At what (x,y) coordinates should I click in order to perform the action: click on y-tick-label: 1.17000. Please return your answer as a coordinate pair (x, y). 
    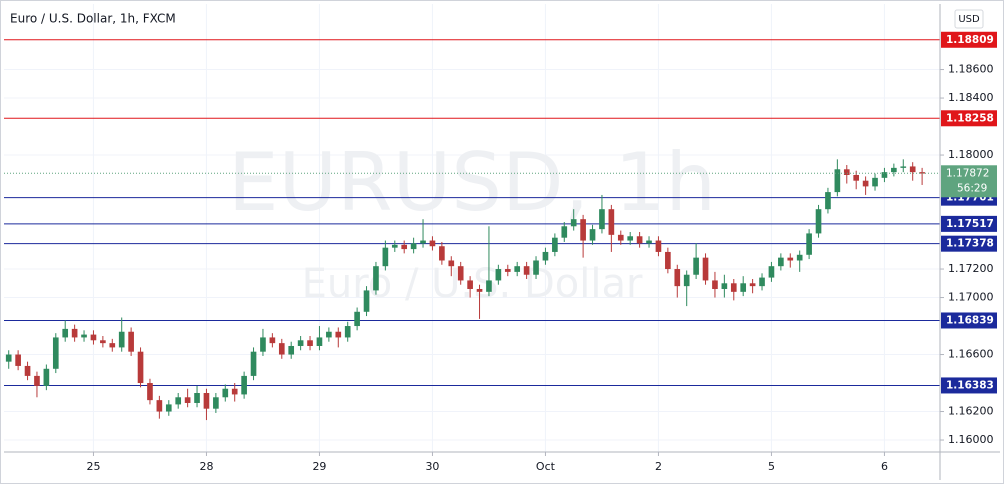
    Looking at the image, I should click on (971, 297).